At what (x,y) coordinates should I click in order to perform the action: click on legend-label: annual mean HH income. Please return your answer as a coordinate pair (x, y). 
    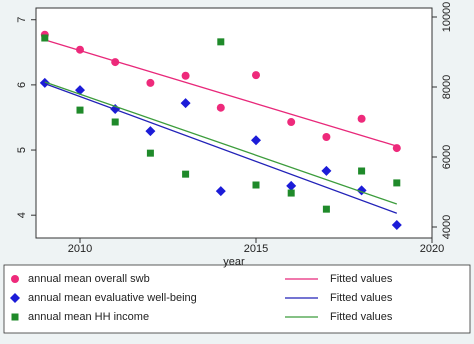
    Looking at the image, I should click on (88, 317).